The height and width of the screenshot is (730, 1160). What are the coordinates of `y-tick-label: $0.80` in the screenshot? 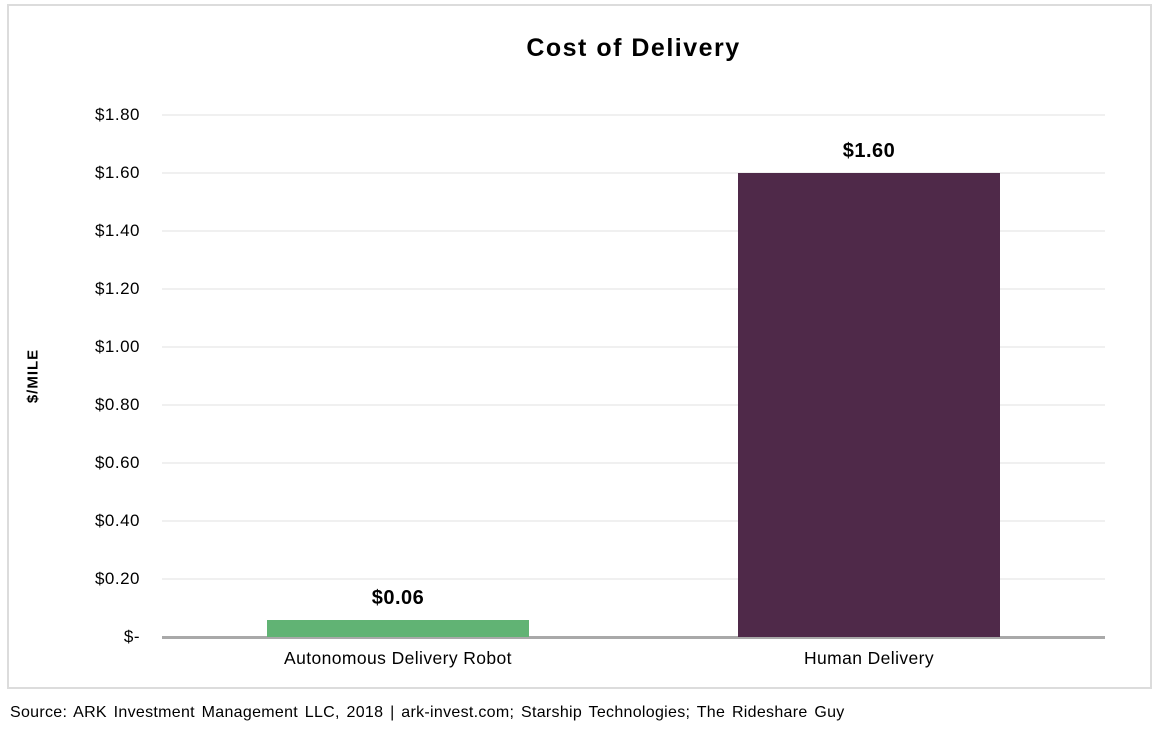 It's located at (117, 404).